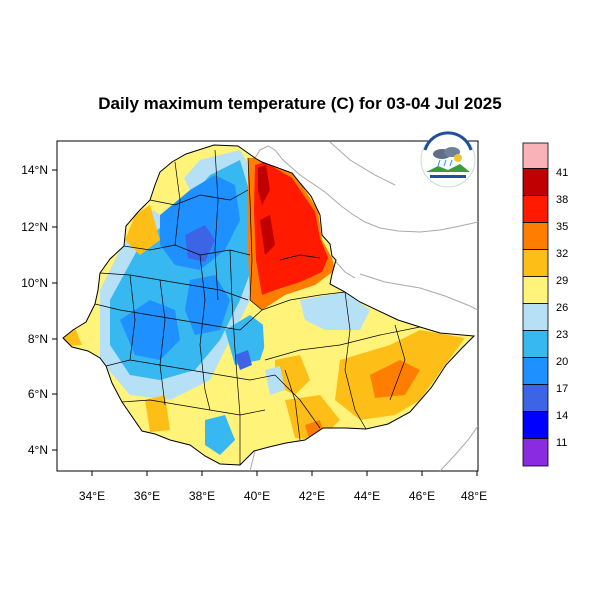 The width and height of the screenshot is (600, 600). Describe the element at coordinates (34, 170) in the screenshot. I see `lat-tick-label: 14°N` at that location.